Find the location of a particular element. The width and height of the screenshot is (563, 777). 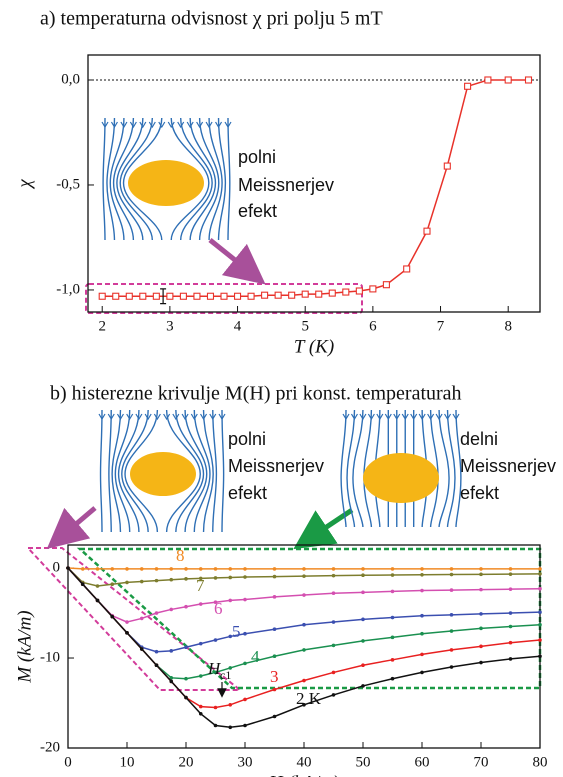

series-label: 8 is located at coordinates (180, 555).